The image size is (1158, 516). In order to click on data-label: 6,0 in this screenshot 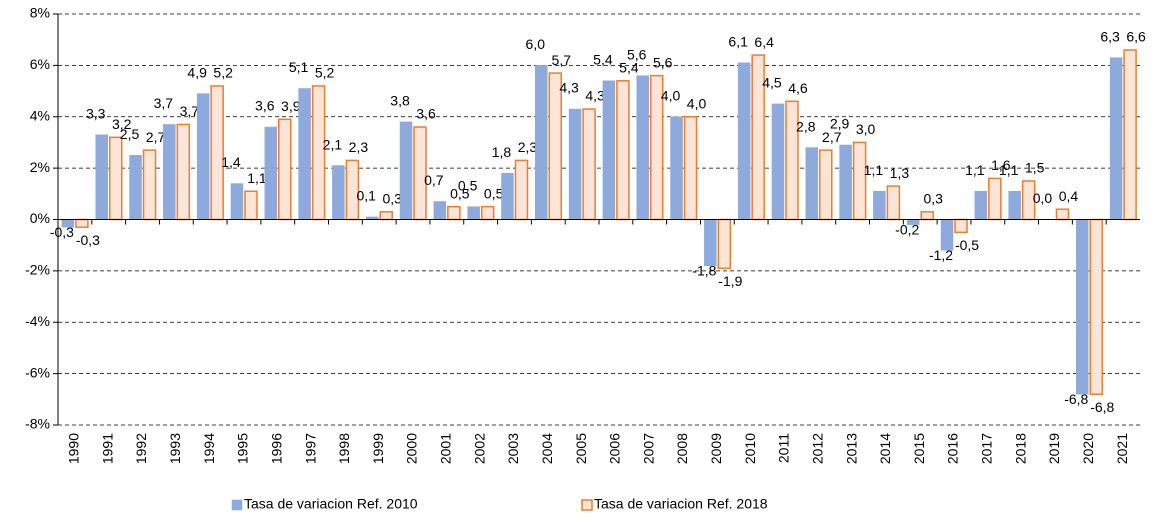, I will do `click(536, 44)`.